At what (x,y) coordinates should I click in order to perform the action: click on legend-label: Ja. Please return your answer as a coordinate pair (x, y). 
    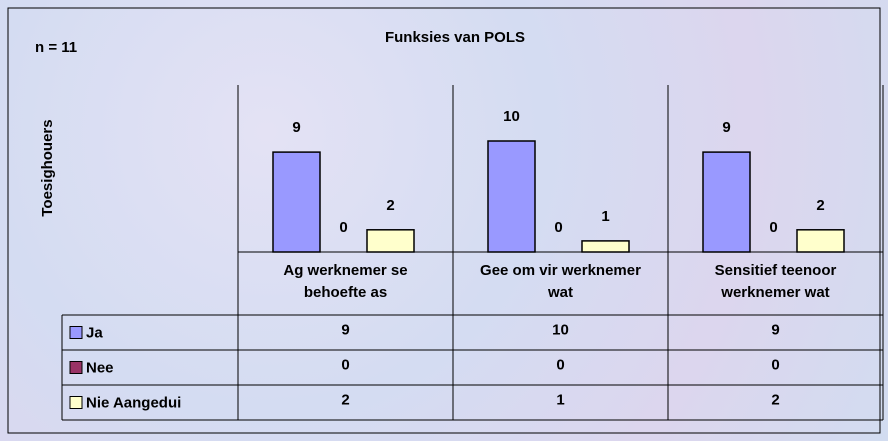
    Looking at the image, I should click on (94, 332).